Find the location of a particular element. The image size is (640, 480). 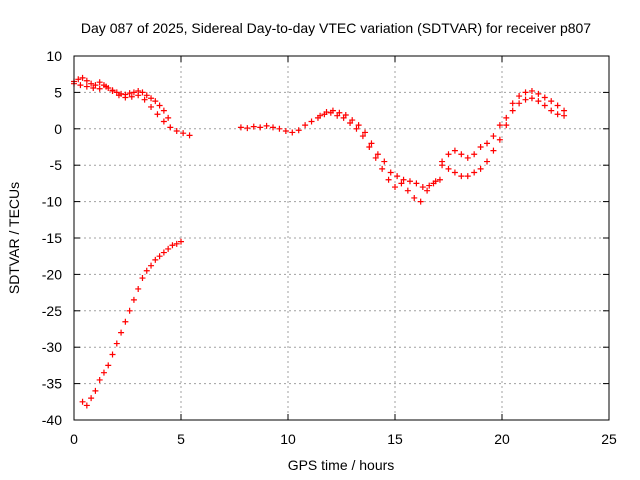

x-tick-label: 15 is located at coordinates (395, 439).